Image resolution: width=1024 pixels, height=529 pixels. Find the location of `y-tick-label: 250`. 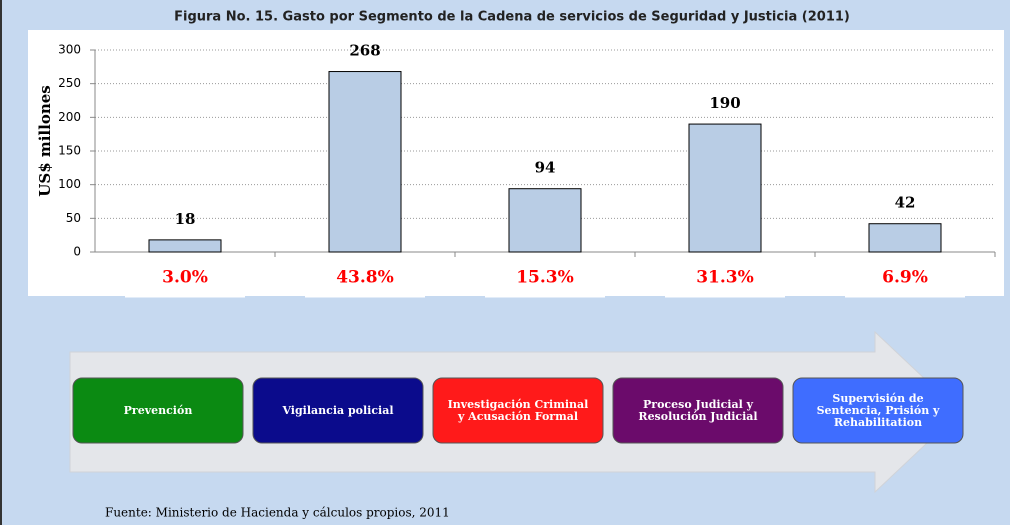

y-tick-label: 250 is located at coordinates (69, 83).